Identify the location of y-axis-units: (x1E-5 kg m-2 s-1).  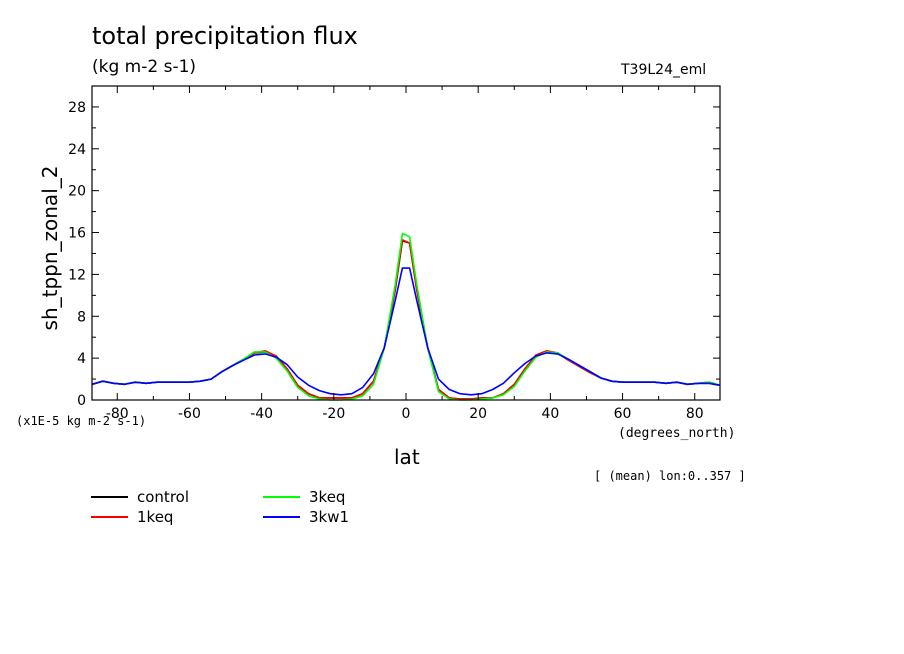
(81, 421).